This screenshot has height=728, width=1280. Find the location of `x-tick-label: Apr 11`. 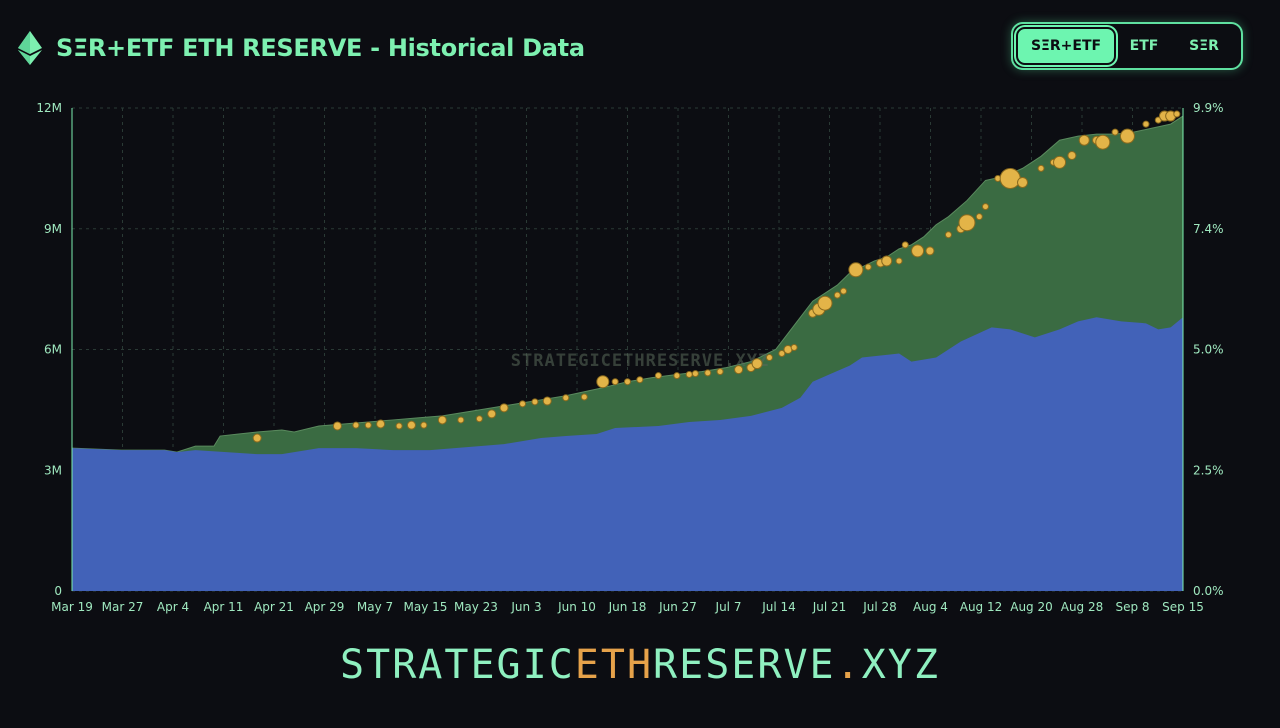

x-tick-label: Apr 11 is located at coordinates (224, 607).